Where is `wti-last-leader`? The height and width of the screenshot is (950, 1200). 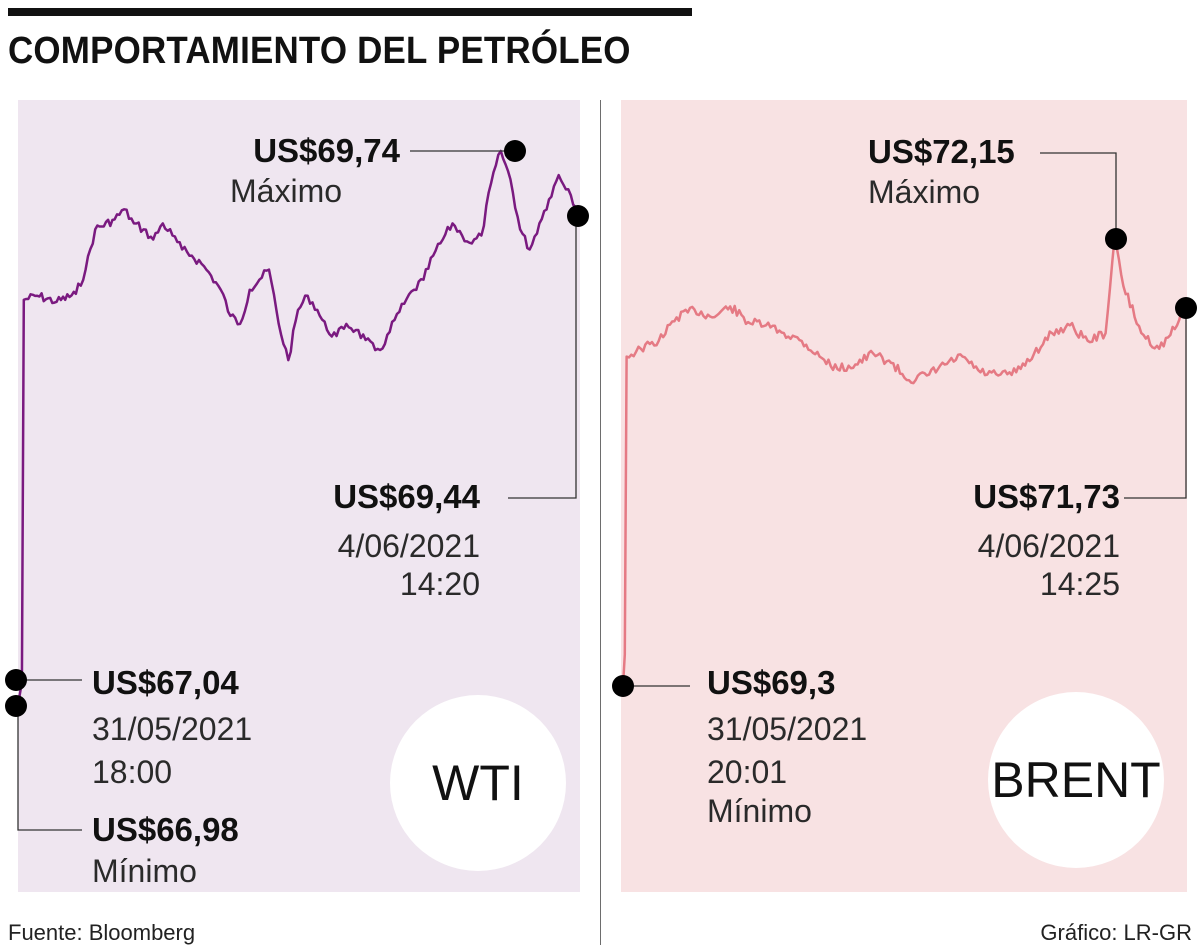
wti-last-leader is located at coordinates (542, 357).